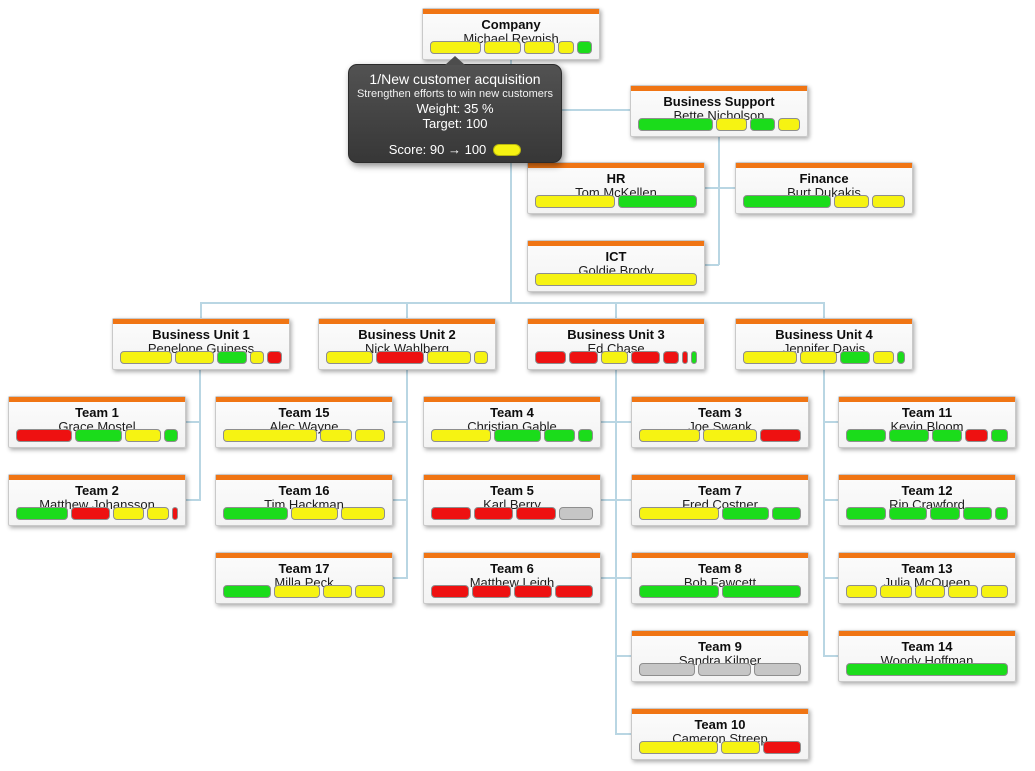 The width and height of the screenshot is (1035, 771). I want to click on org-node-team-1: Team 1 Grace Mostel, so click(97, 422).